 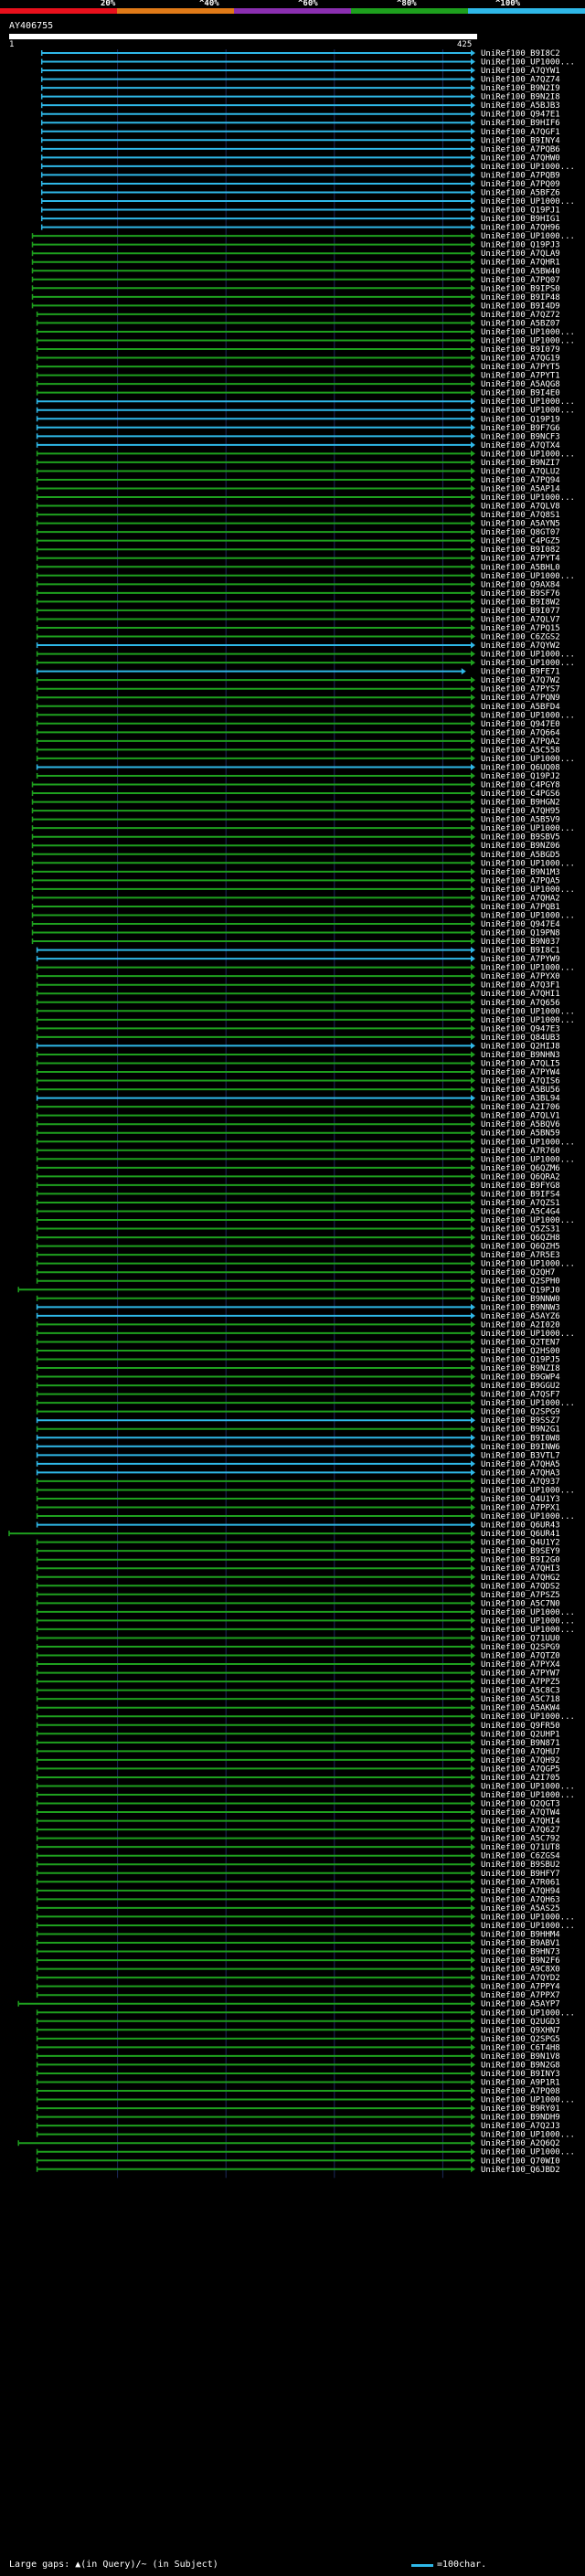 What do you see at coordinates (520, 524) in the screenshot?
I see `hit-label: UniRef100_A5AYN5` at bounding box center [520, 524].